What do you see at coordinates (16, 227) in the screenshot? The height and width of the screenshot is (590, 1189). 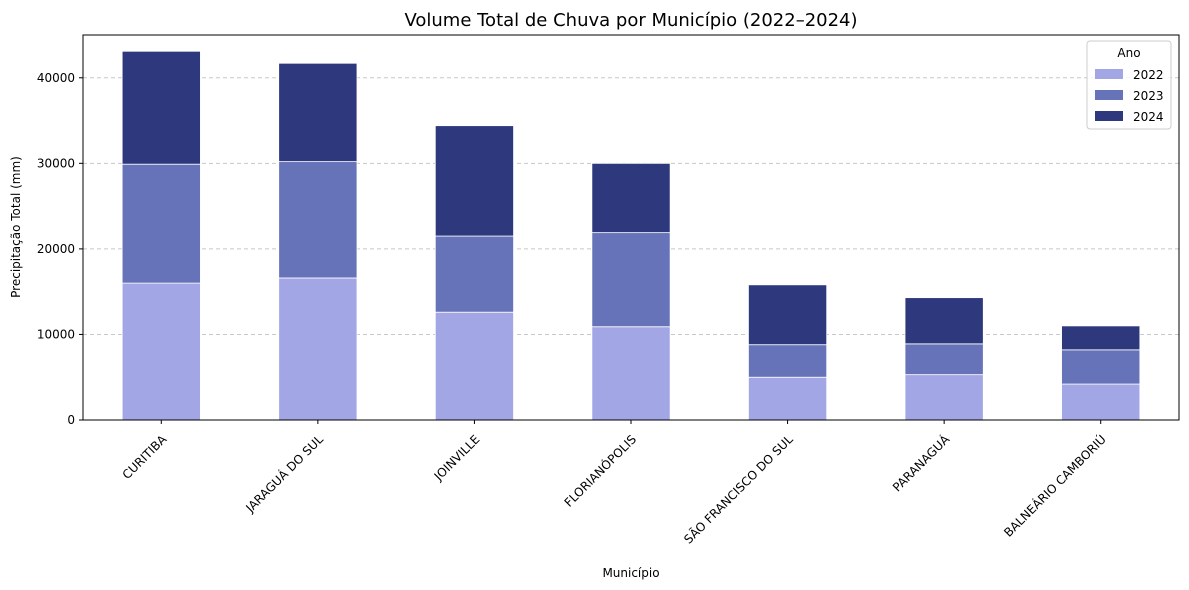 I see `y-axis-label: Precipitação Total (mm)` at bounding box center [16, 227].